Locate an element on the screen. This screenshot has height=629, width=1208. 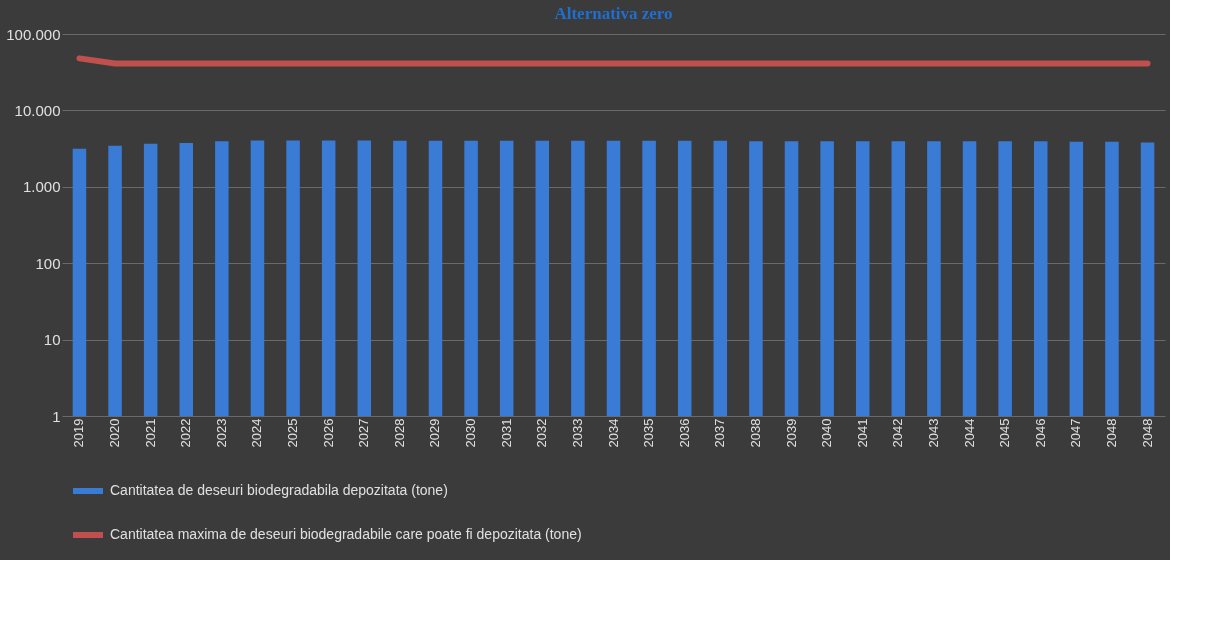
x-tick-label: 2039 is located at coordinates (791, 433).